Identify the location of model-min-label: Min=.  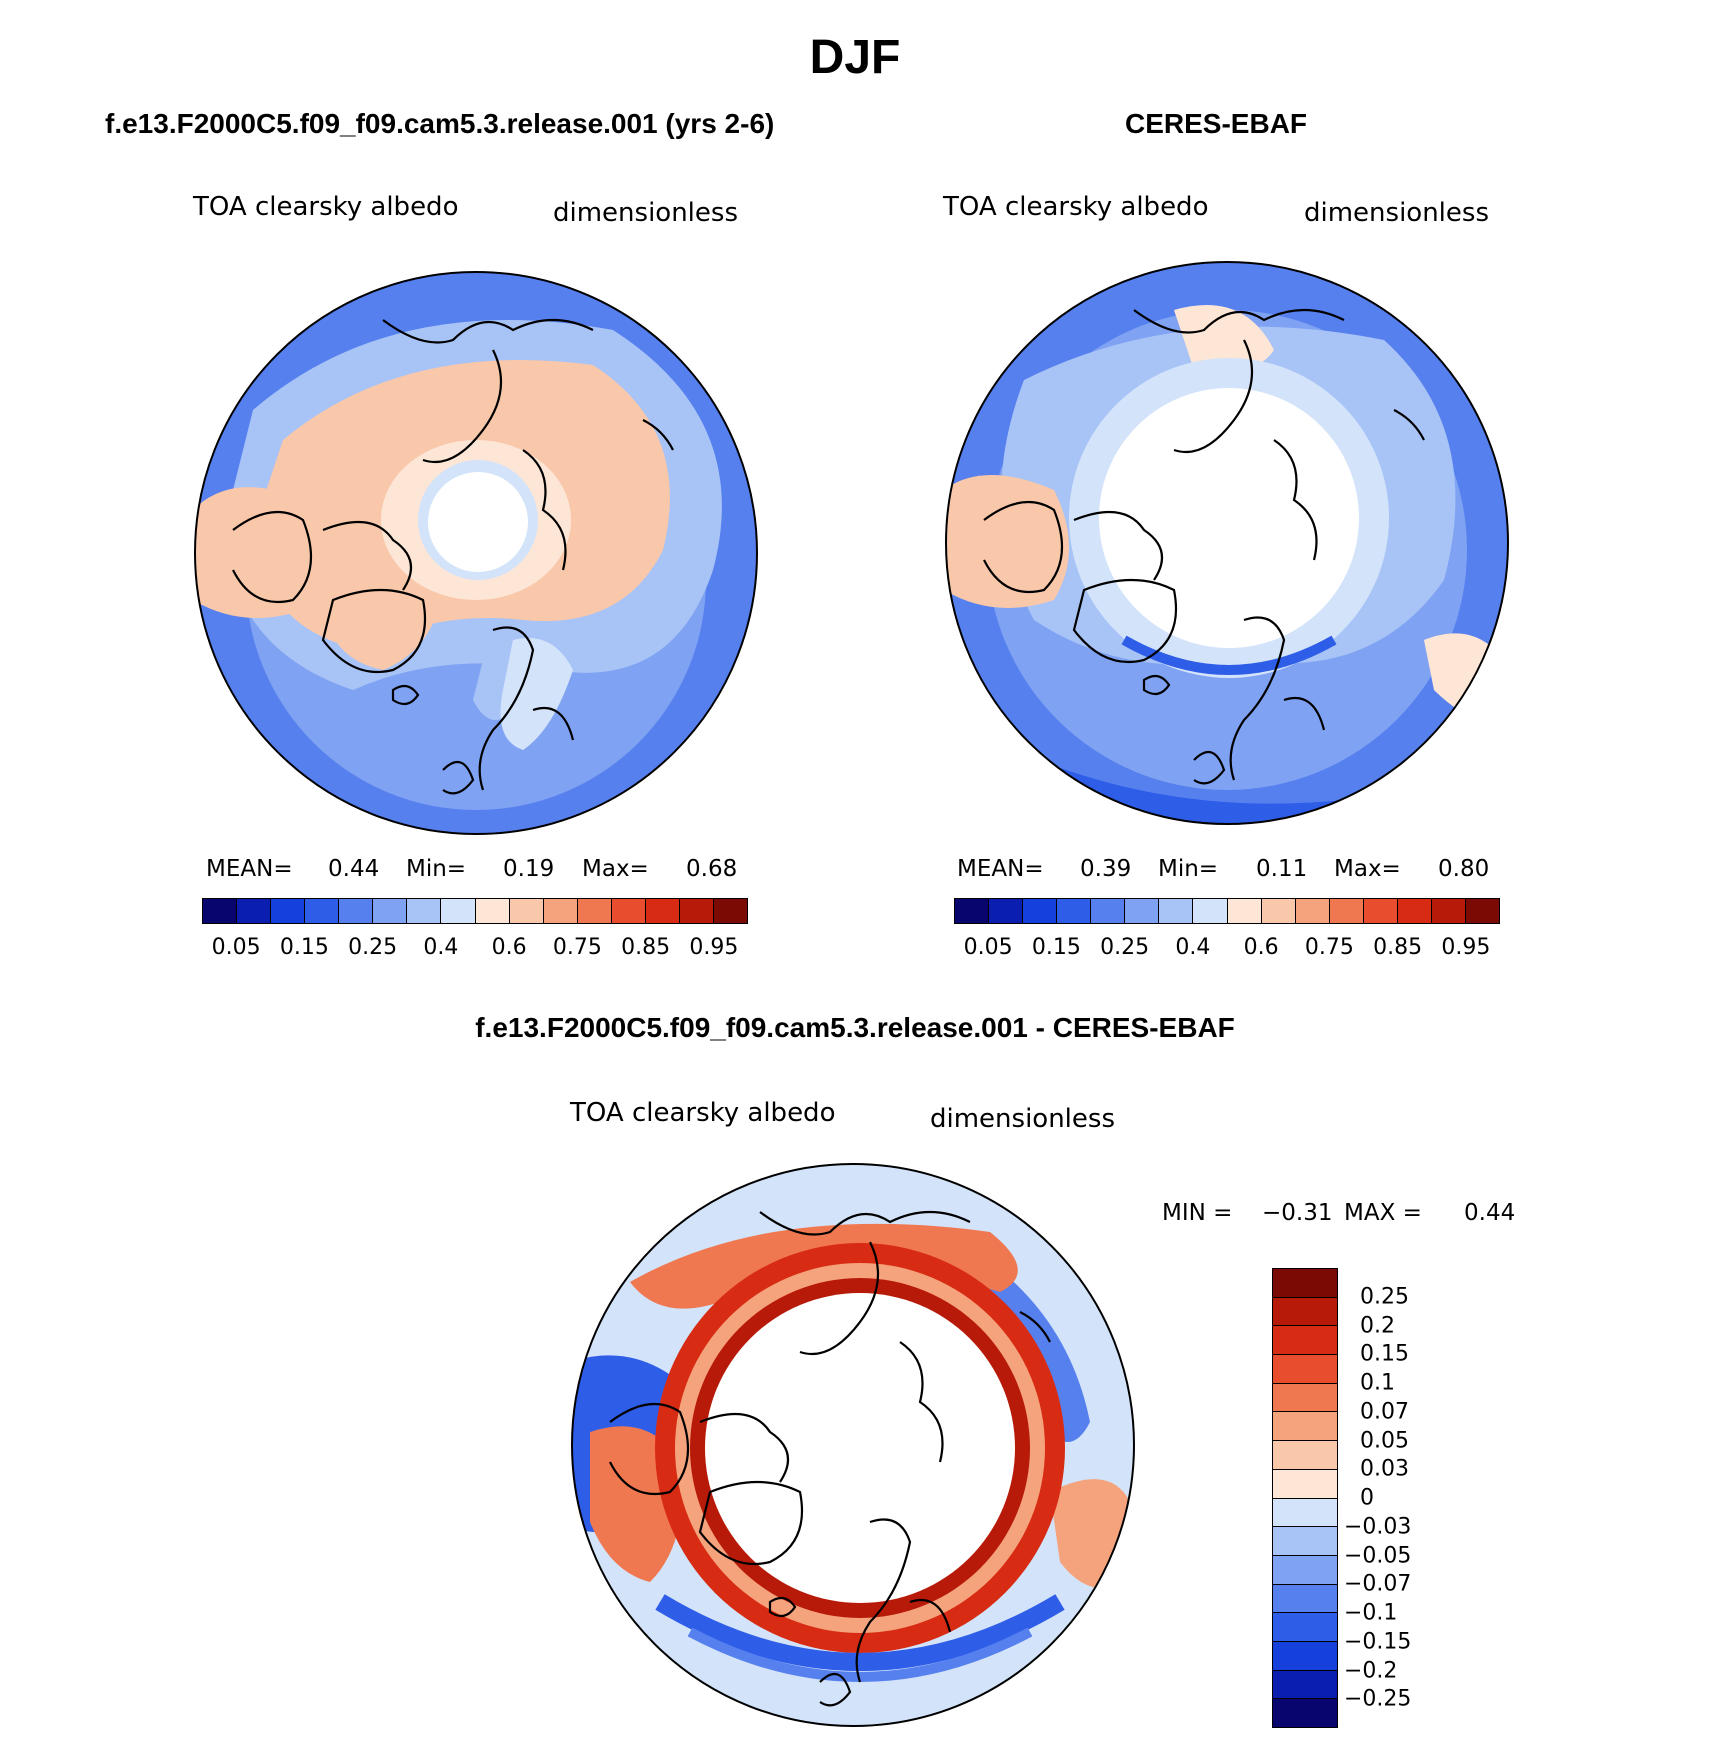
(436, 869).